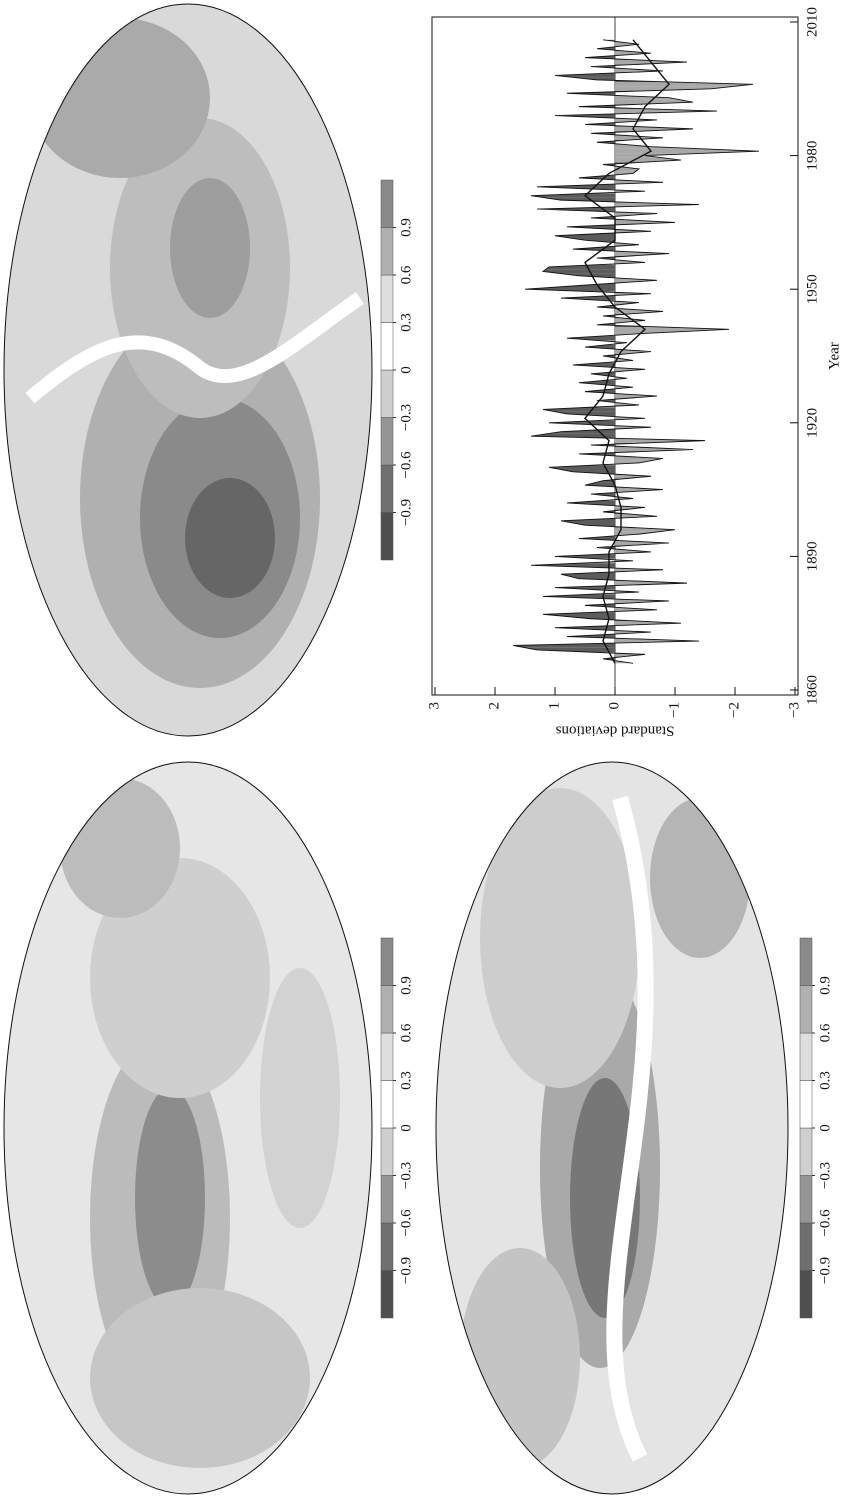 The image size is (848, 1498). Describe the element at coordinates (614, 731) in the screenshot. I see `y-axis-label: Standard deviations` at that location.